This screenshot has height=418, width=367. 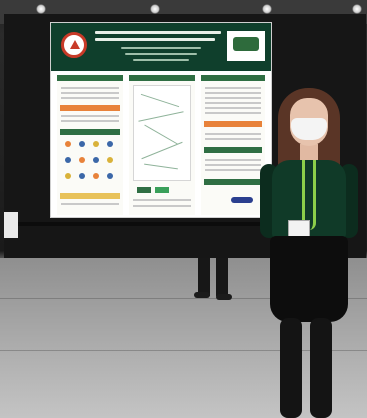 I want to click on poster-column-middle, so click(x=162, y=145).